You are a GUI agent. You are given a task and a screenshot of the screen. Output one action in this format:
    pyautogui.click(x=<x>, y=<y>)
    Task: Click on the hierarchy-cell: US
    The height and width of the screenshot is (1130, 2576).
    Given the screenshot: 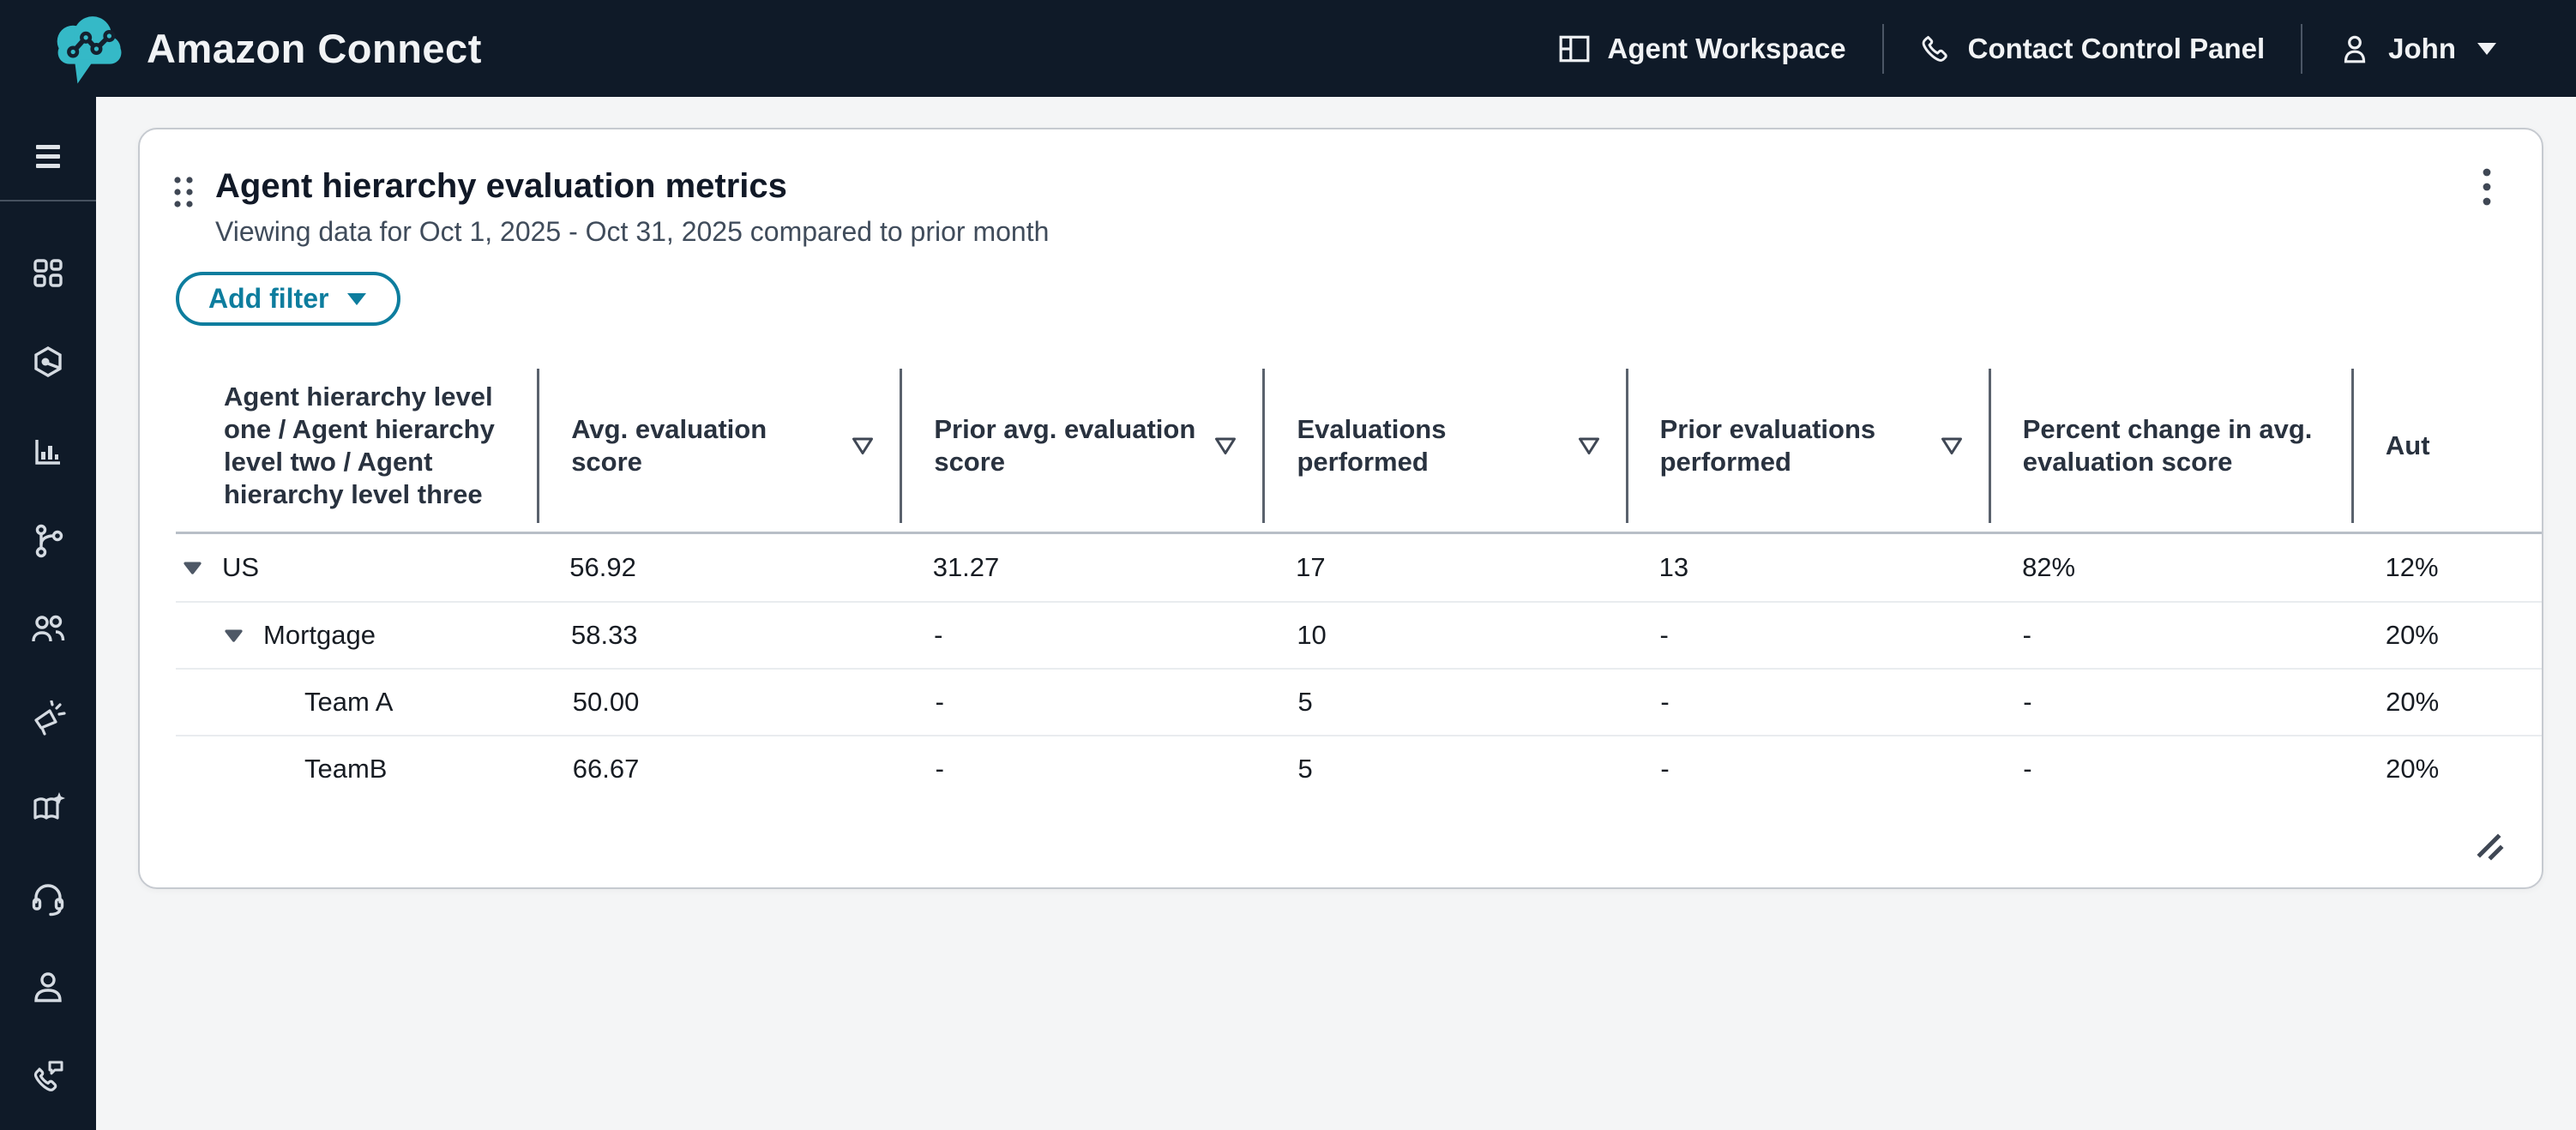 What is the action you would take?
    pyautogui.click(x=355, y=568)
    